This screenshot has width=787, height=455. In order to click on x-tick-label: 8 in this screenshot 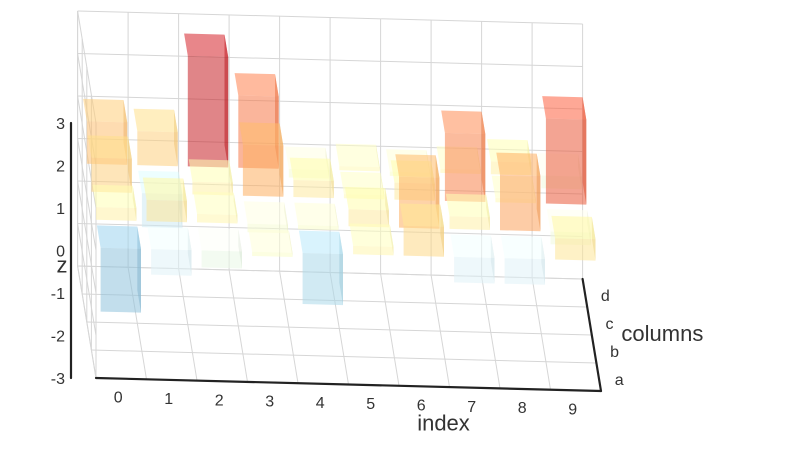, I will do `click(522, 408)`.